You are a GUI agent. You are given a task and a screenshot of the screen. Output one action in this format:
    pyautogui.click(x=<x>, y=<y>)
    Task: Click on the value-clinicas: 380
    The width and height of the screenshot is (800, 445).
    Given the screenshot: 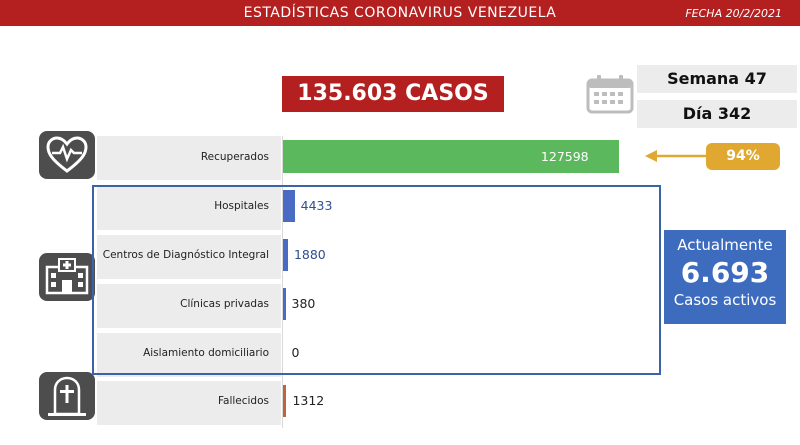 What is the action you would take?
    pyautogui.click(x=303, y=303)
    